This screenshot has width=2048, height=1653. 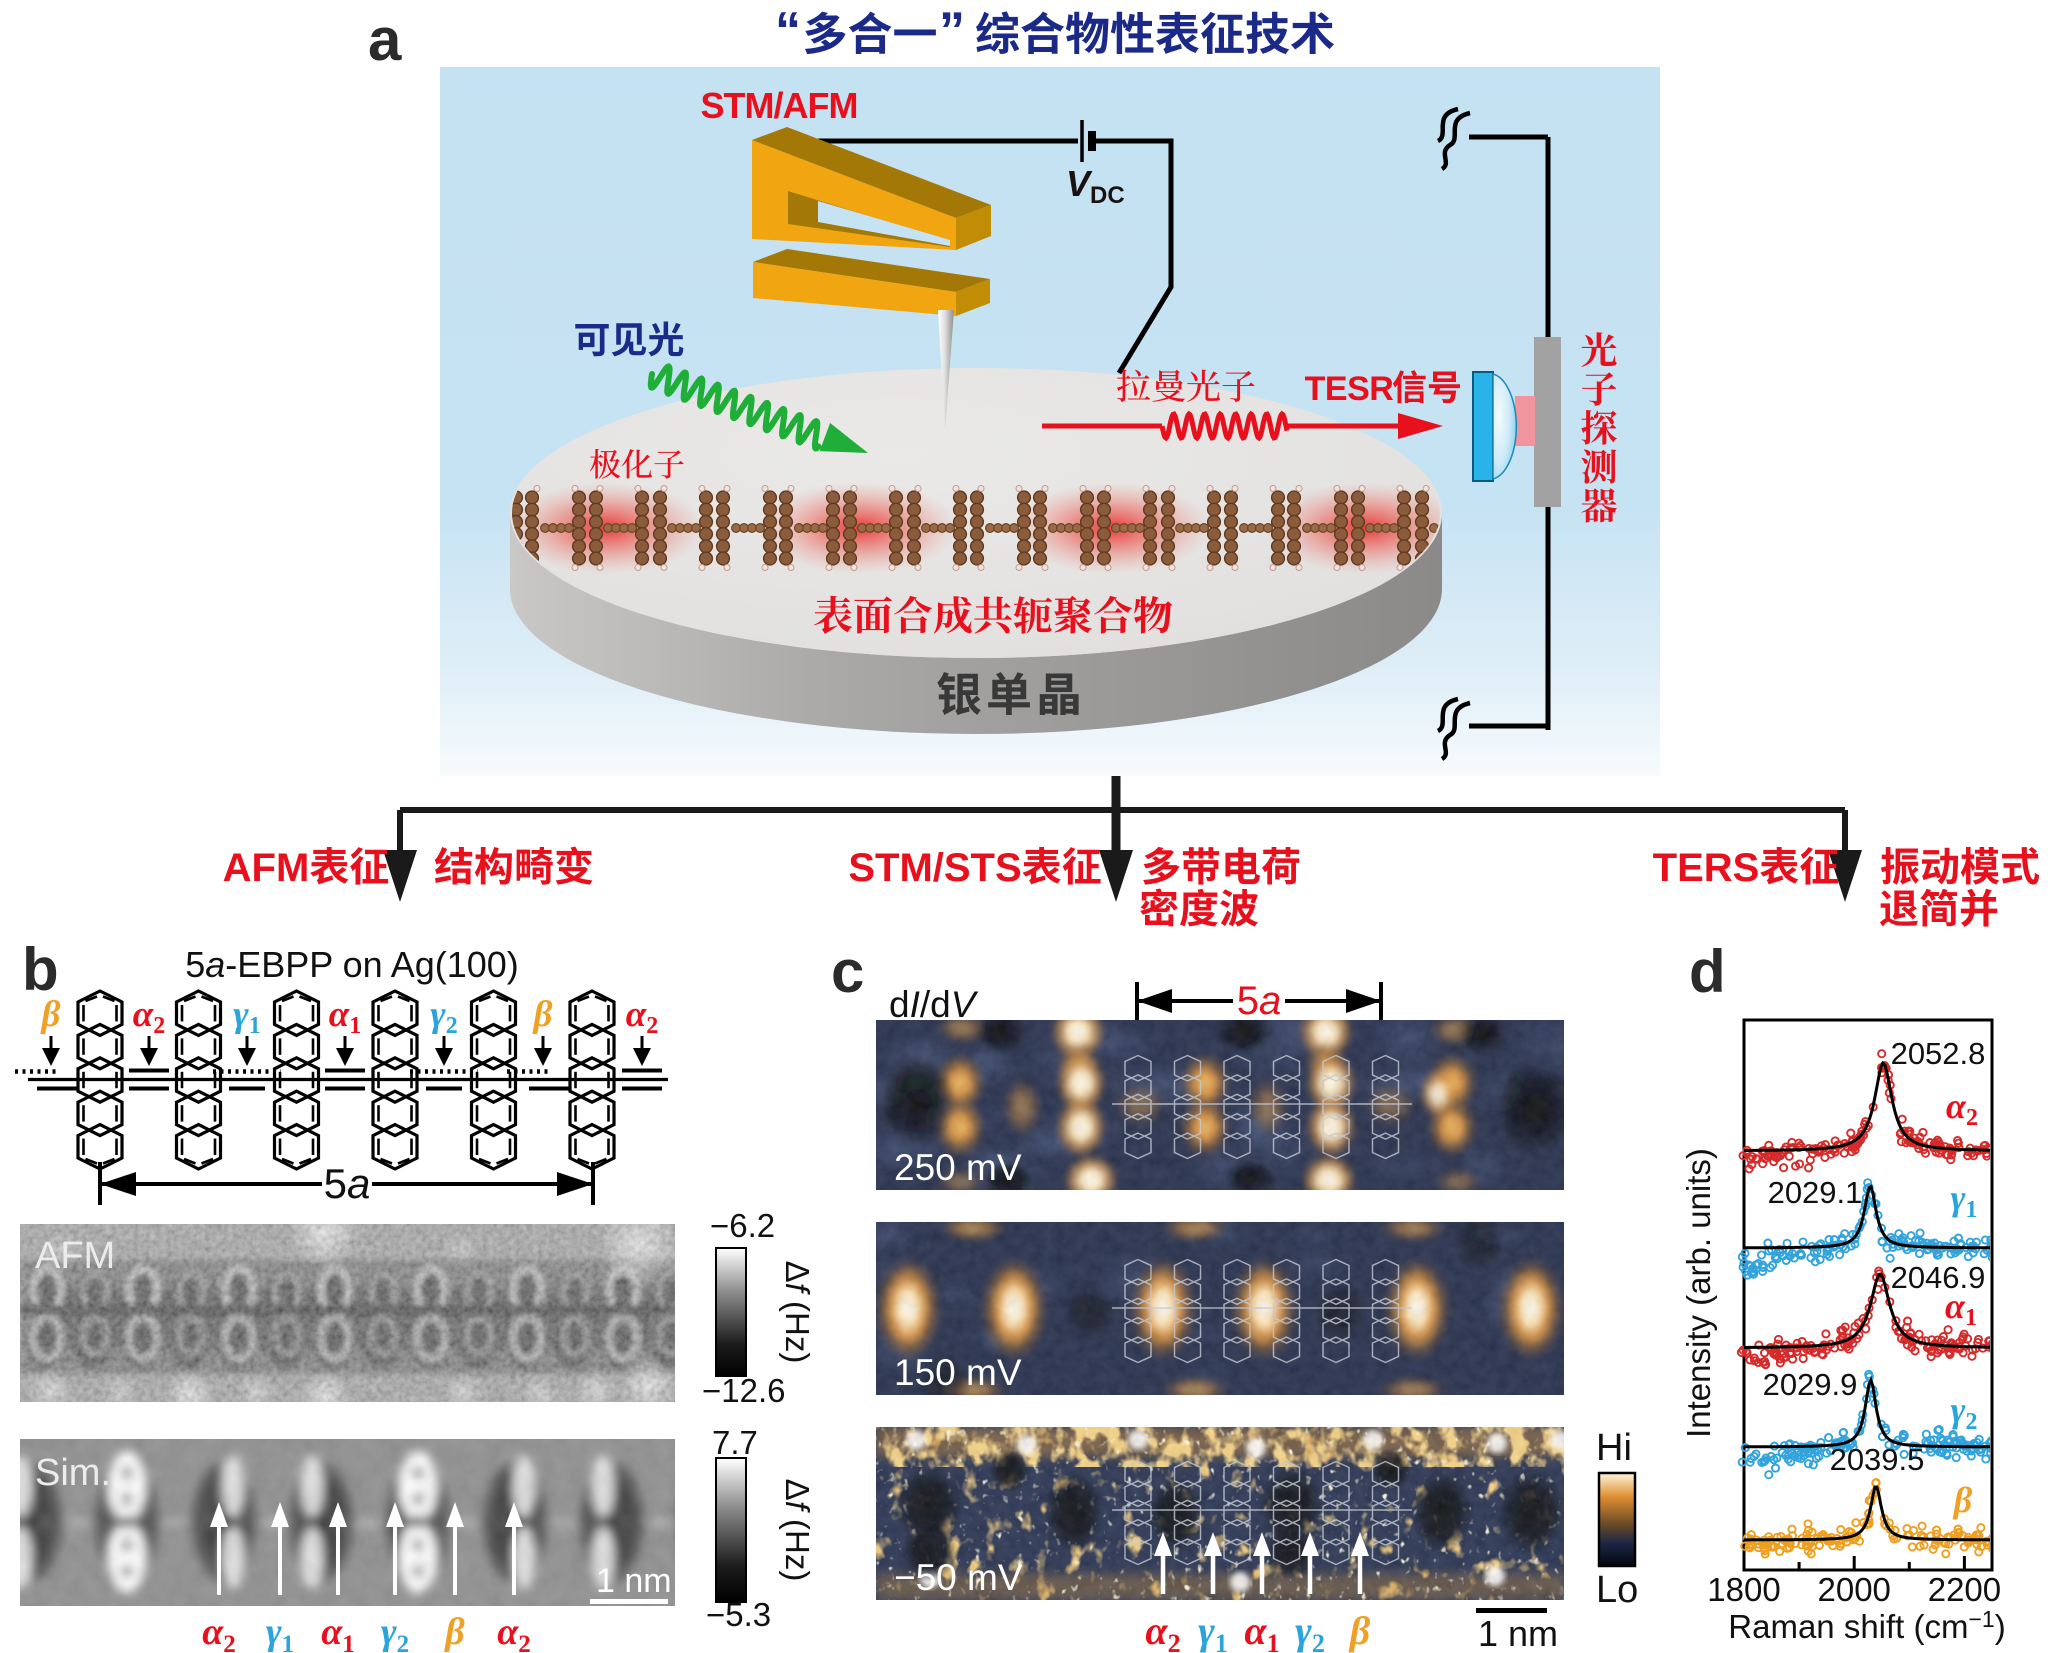 I want to click on svg-text: −6.2, so click(x=742, y=1225).